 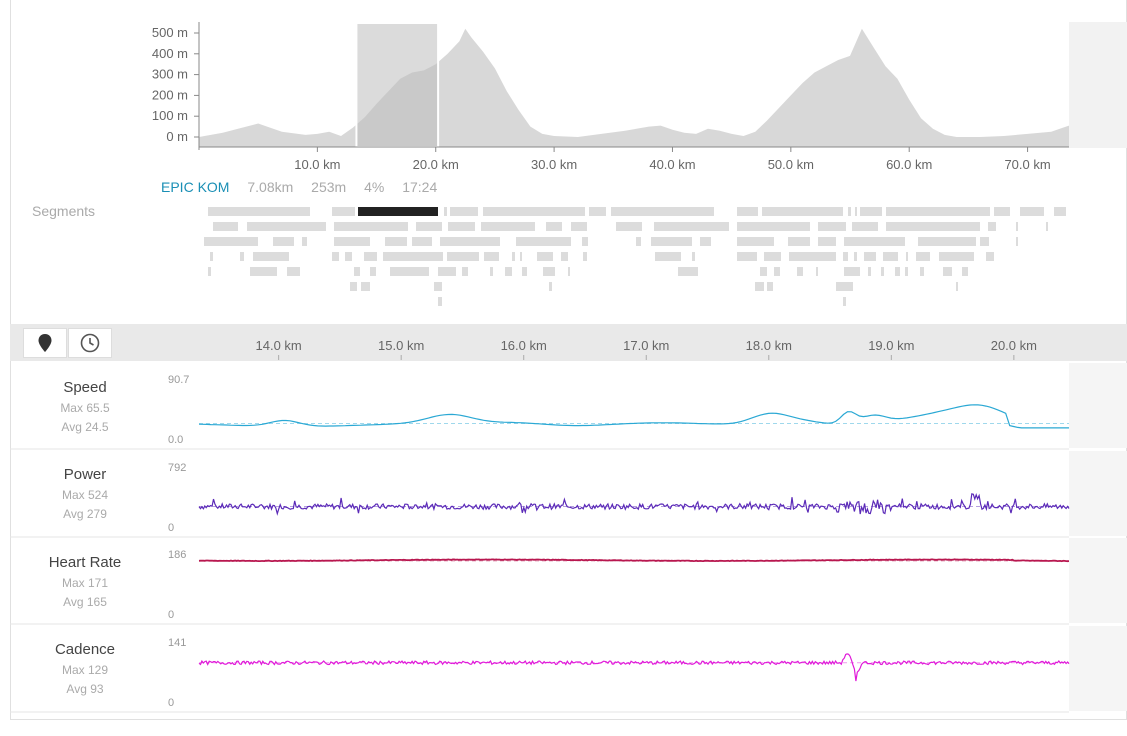 What do you see at coordinates (568, 494) in the screenshot?
I see `power-panel: 792 0` at bounding box center [568, 494].